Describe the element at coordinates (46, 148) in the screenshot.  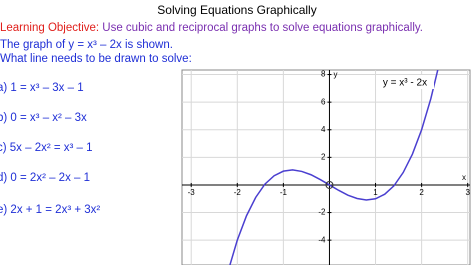
I see `question: c) 5x – 2x² = x³ – 1` at that location.